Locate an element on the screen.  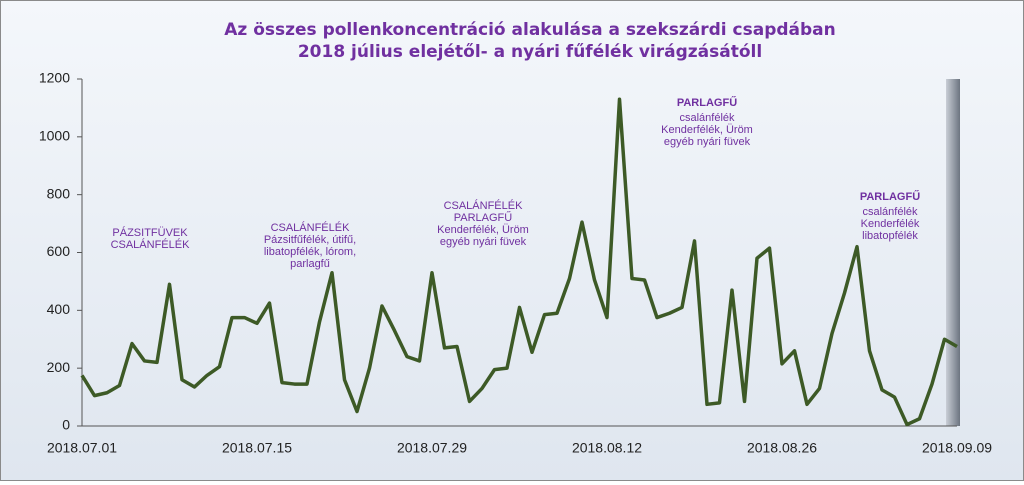
plot-shadow is located at coordinates (953, 252).